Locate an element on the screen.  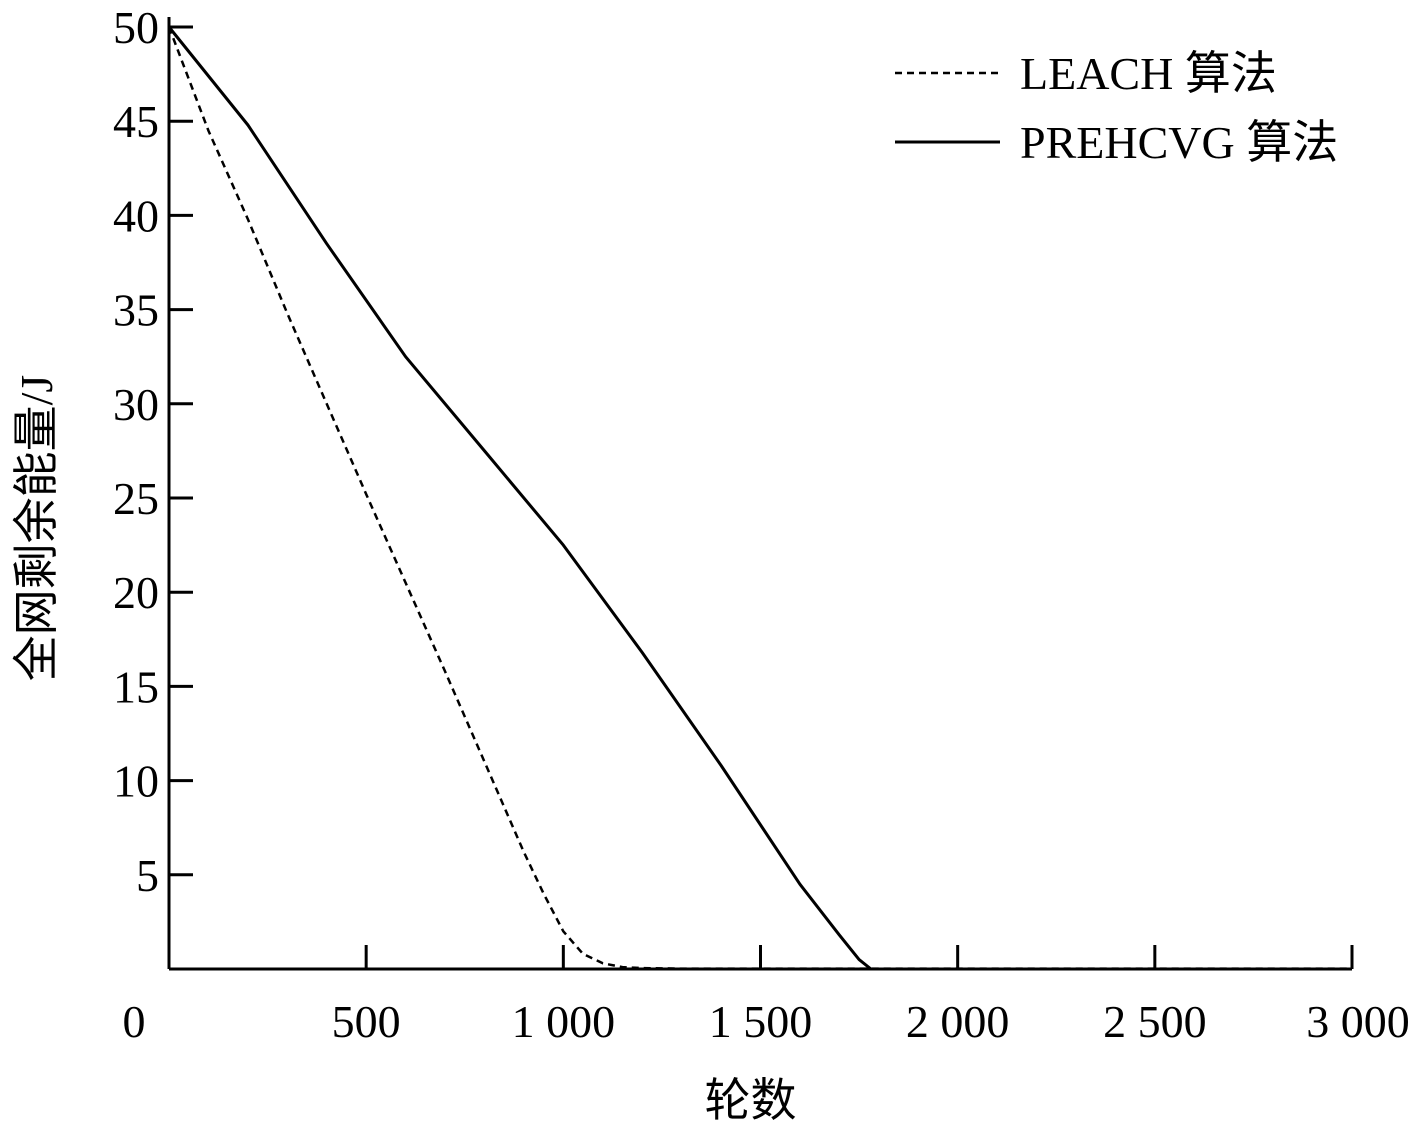
x-tick-label: 2 500 is located at coordinates (1155, 1021).